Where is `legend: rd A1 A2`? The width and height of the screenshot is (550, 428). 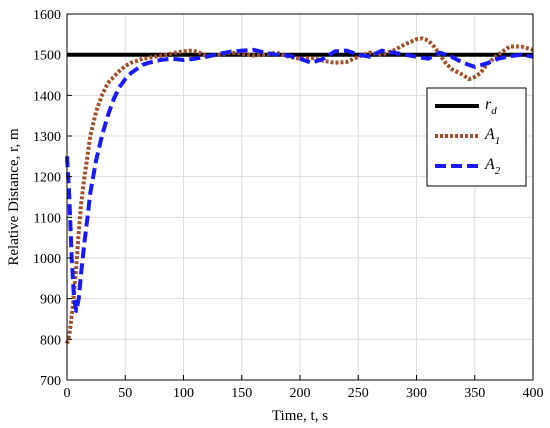 legend: rd A1 A2 is located at coordinates (476, 137).